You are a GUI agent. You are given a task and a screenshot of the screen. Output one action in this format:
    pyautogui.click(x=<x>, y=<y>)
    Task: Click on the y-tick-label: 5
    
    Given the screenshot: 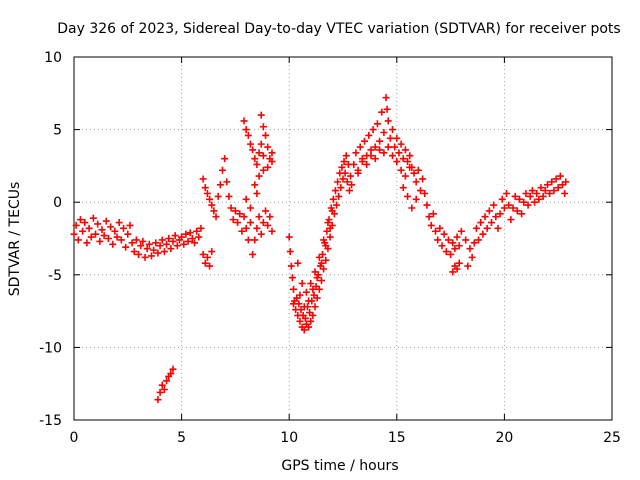 What is the action you would take?
    pyautogui.click(x=57, y=131)
    